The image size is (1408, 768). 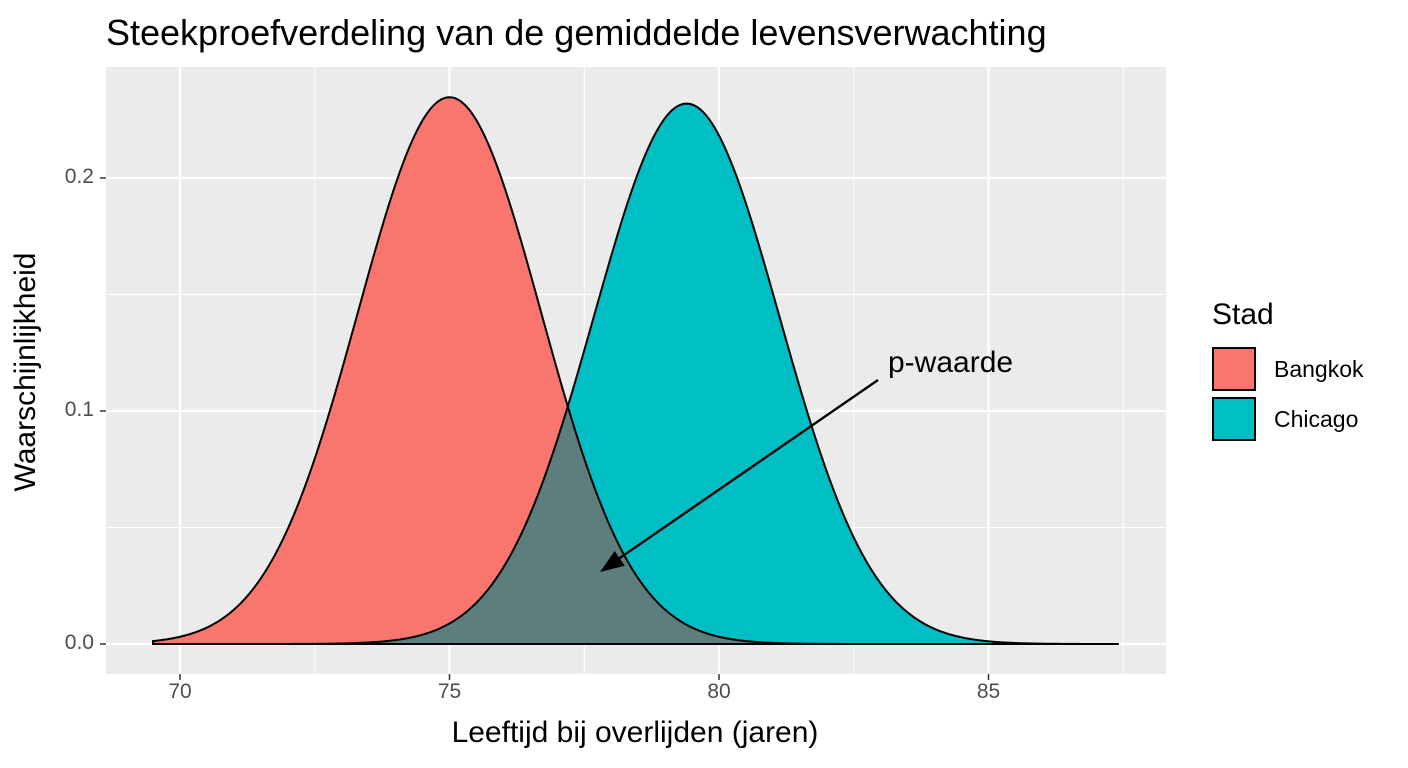 What do you see at coordinates (449, 691) in the screenshot?
I see `x-tick-label: 75` at bounding box center [449, 691].